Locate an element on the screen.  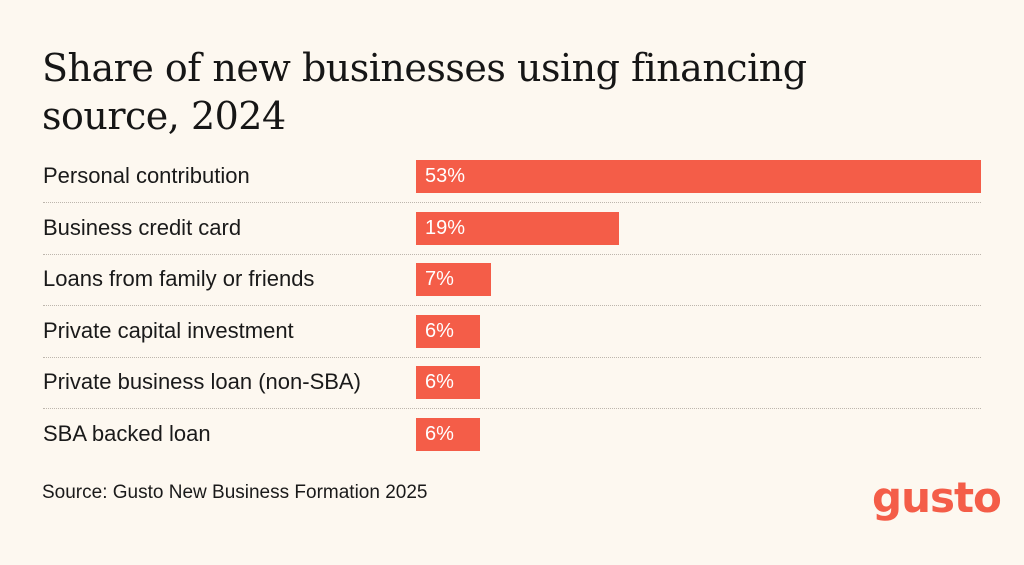
bar-value-label: 53% is located at coordinates (445, 176).